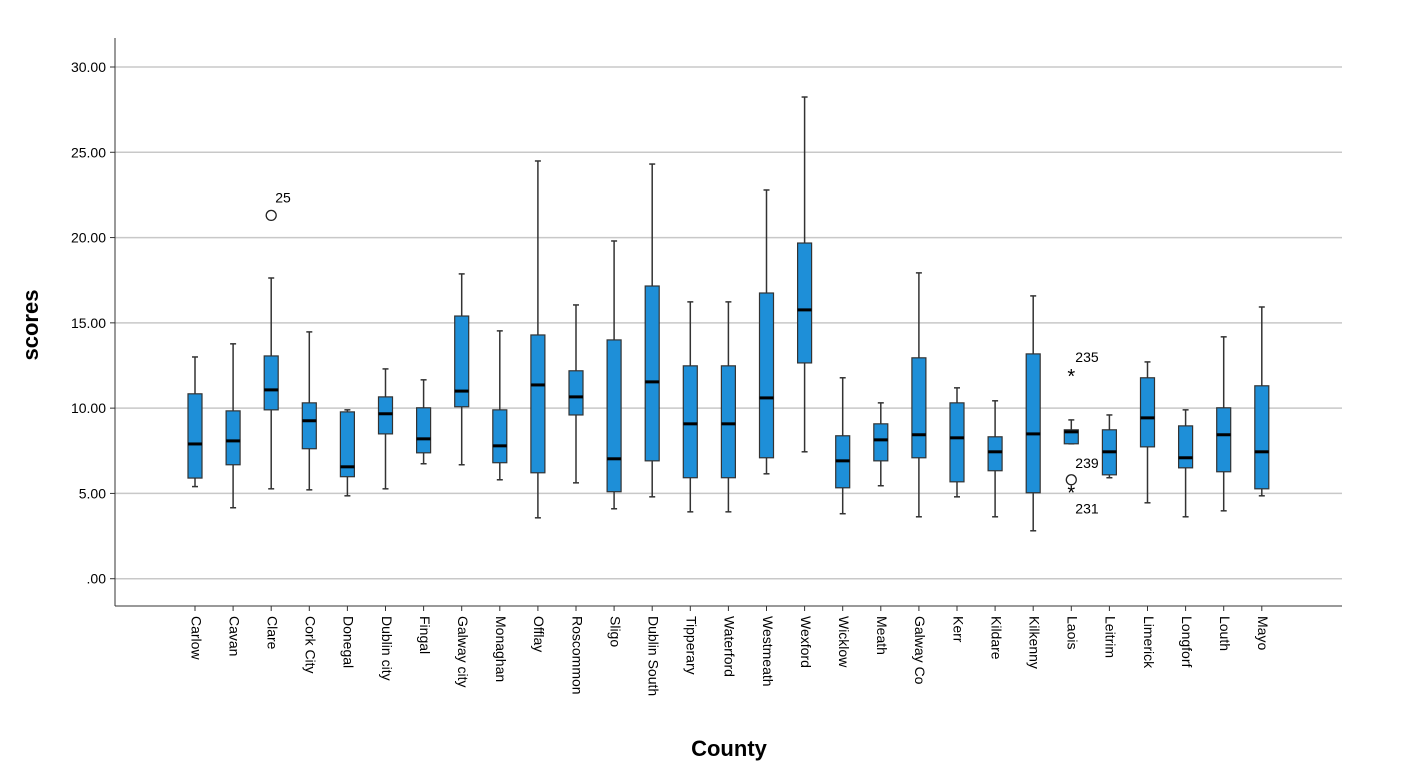 The width and height of the screenshot is (1411, 784). What do you see at coordinates (577, 655) in the screenshot?
I see `x-tick-label: Roscommon` at bounding box center [577, 655].